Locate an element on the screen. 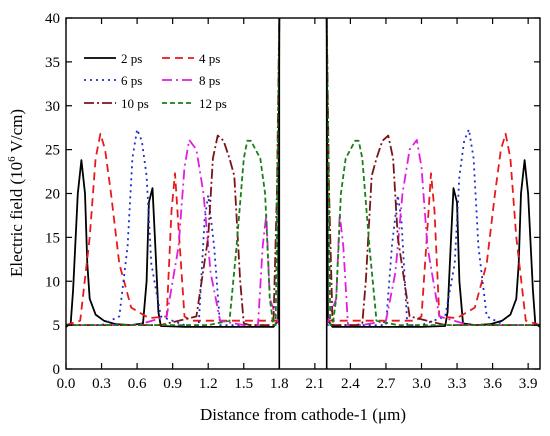 The width and height of the screenshot is (550, 436). x-tick-label: 0.9 is located at coordinates (172, 384).